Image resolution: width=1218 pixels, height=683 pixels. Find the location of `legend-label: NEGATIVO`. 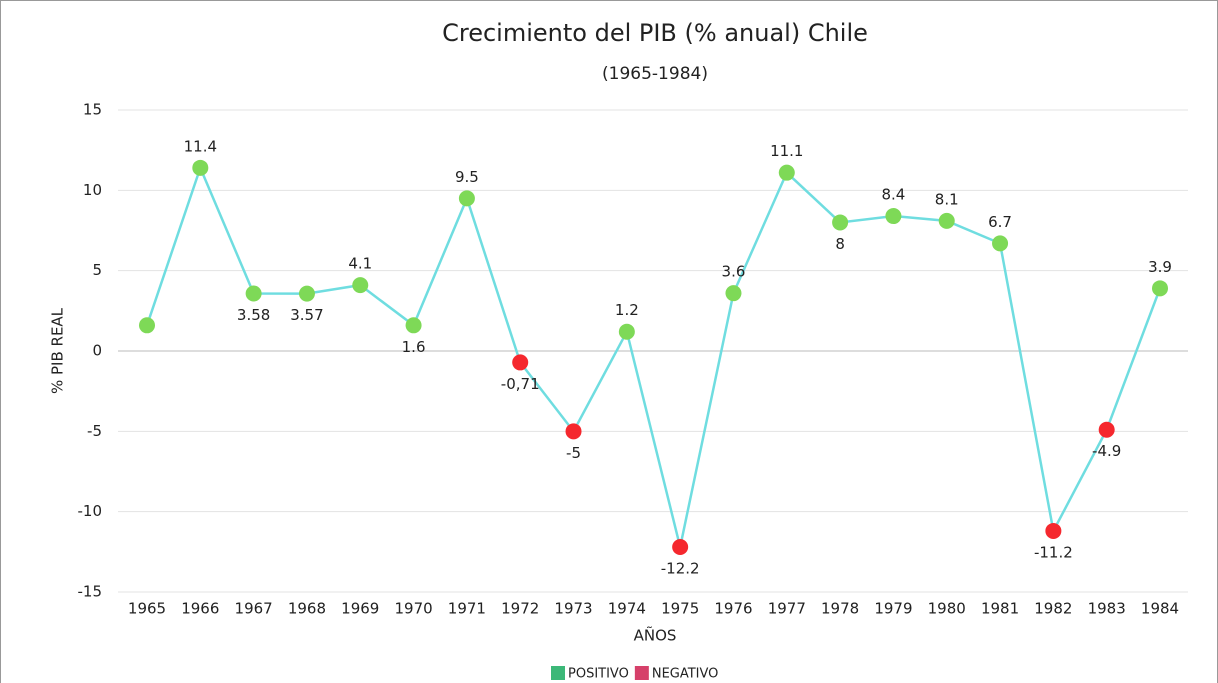

legend-label: NEGATIVO is located at coordinates (685, 674).